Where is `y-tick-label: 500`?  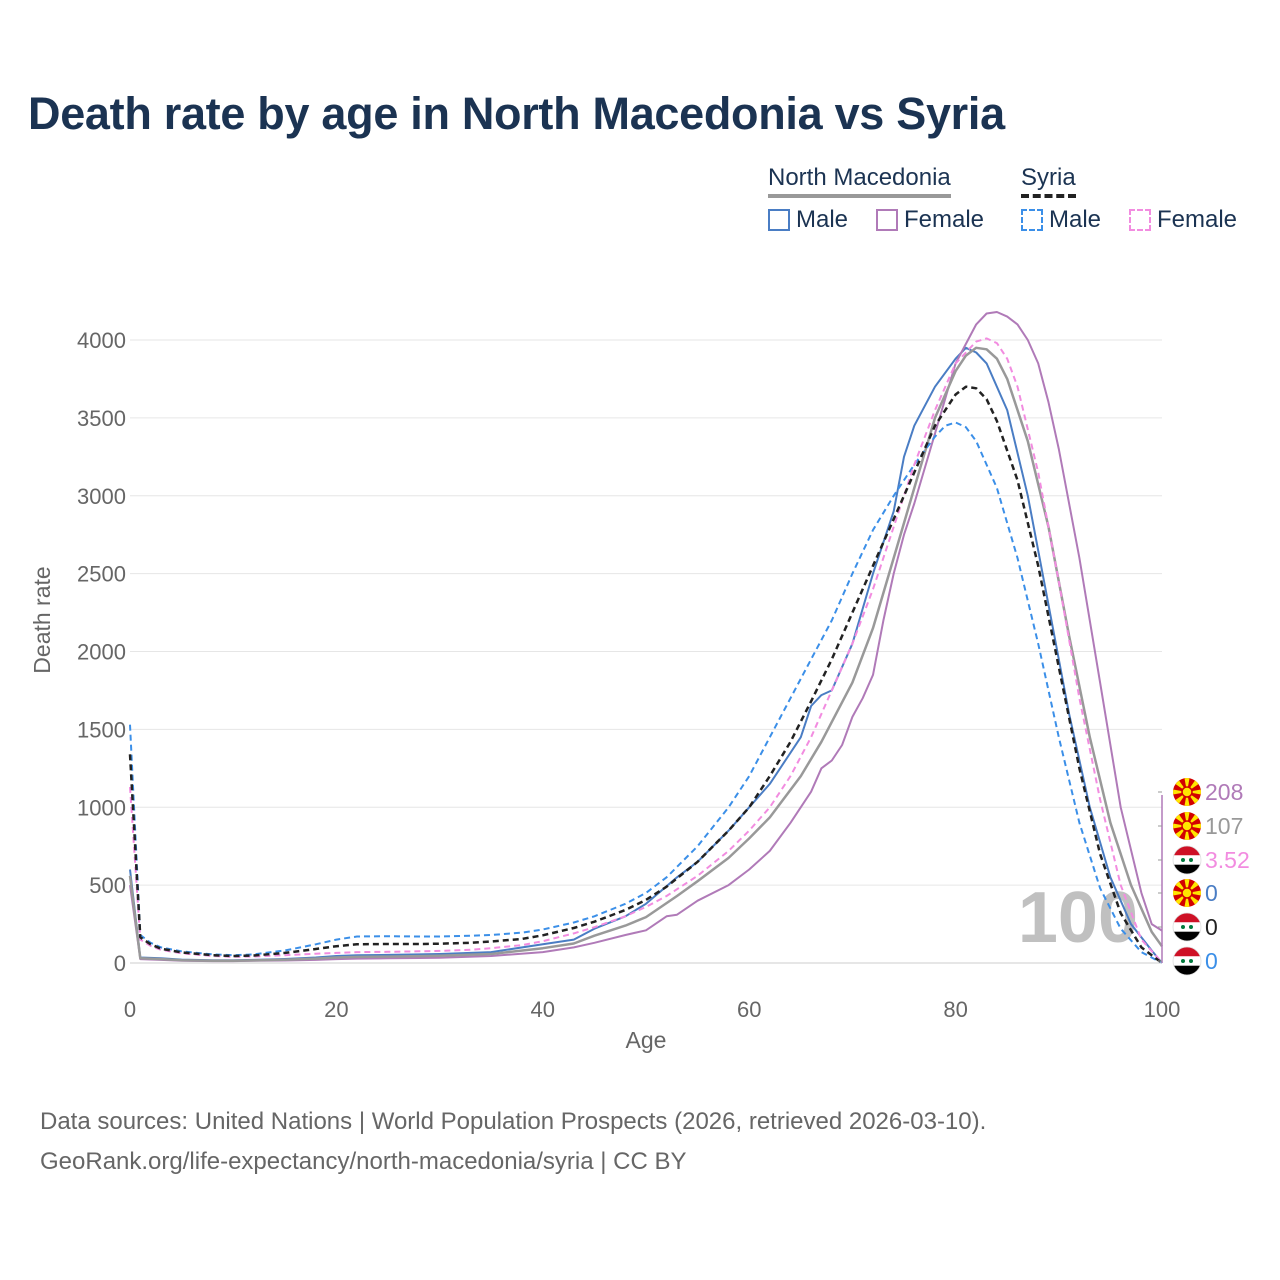
y-tick-label: 500 is located at coordinates (107, 885).